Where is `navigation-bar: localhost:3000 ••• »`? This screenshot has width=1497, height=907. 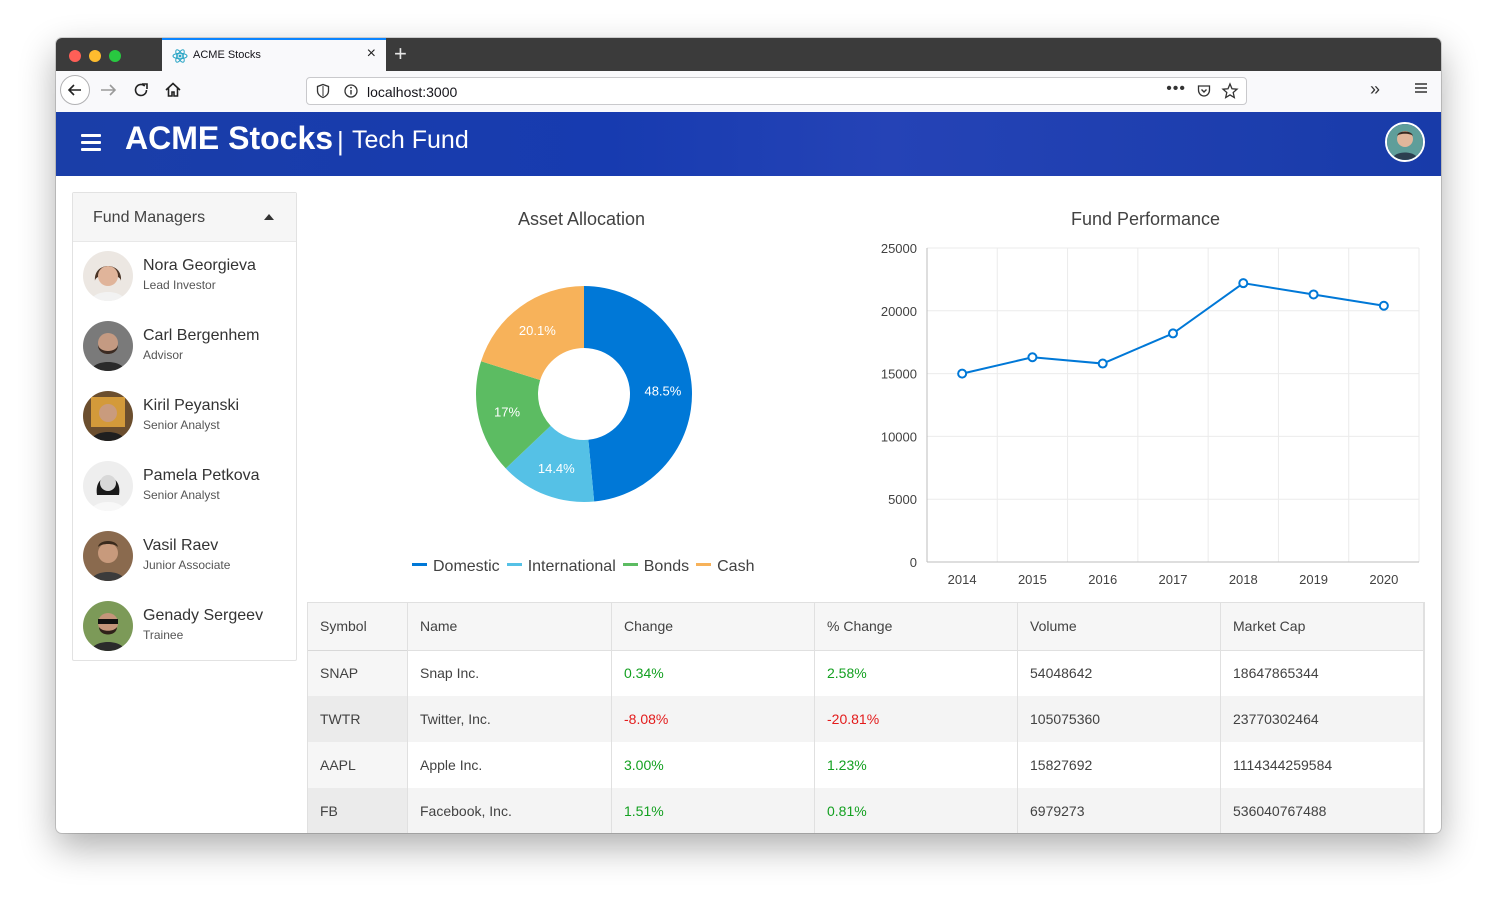 navigation-bar: localhost:3000 ••• » is located at coordinates (748, 92).